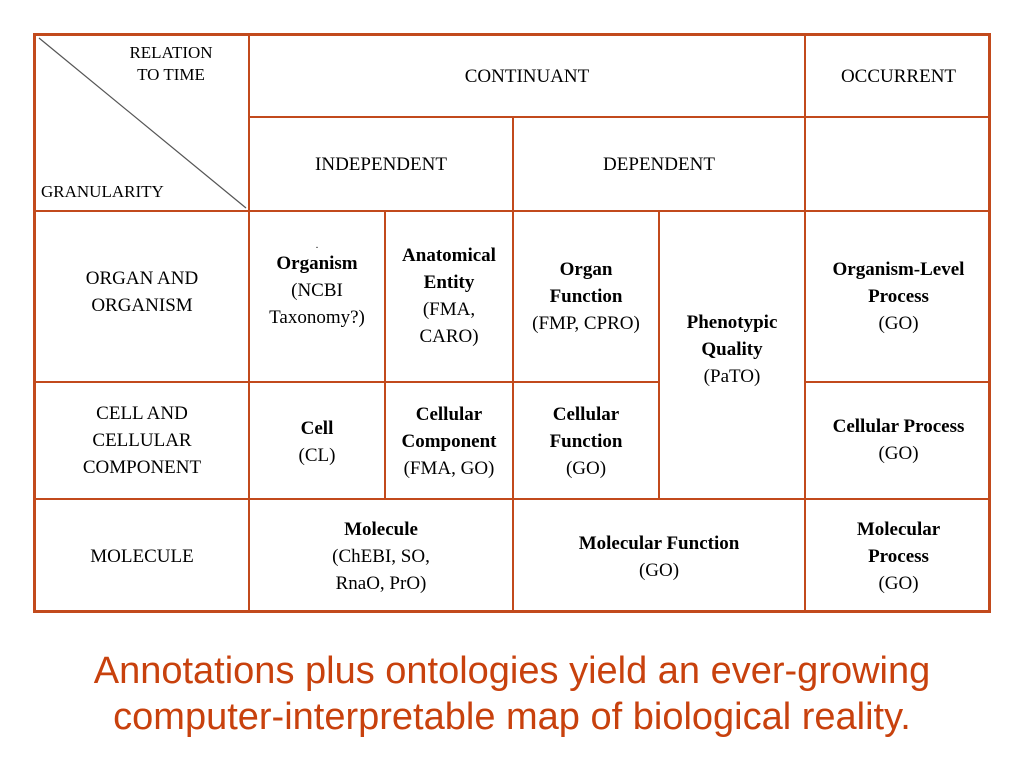 This screenshot has width=1024, height=768. I want to click on cell-source: (FMA, GO), so click(449, 468).